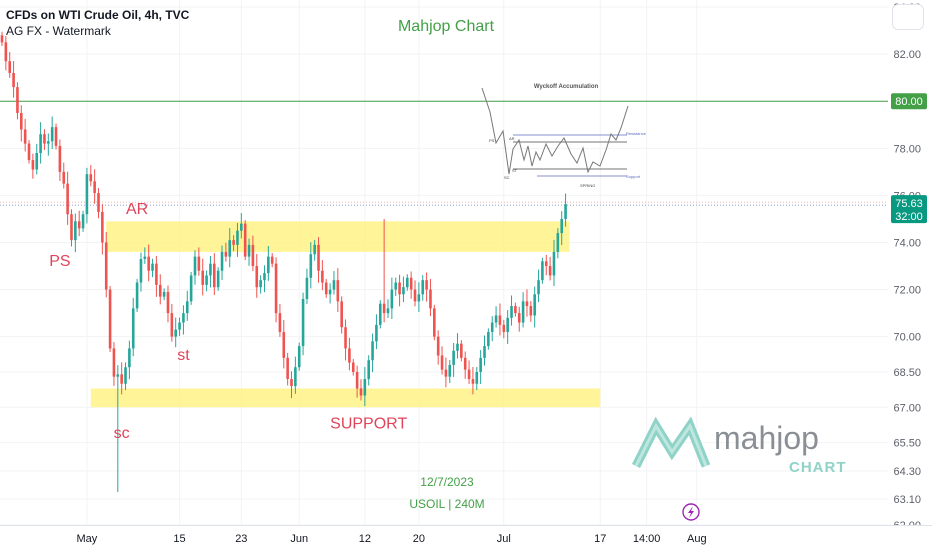  What do you see at coordinates (766, 438) in the screenshot?
I see `logo-word: mahjop` at bounding box center [766, 438].